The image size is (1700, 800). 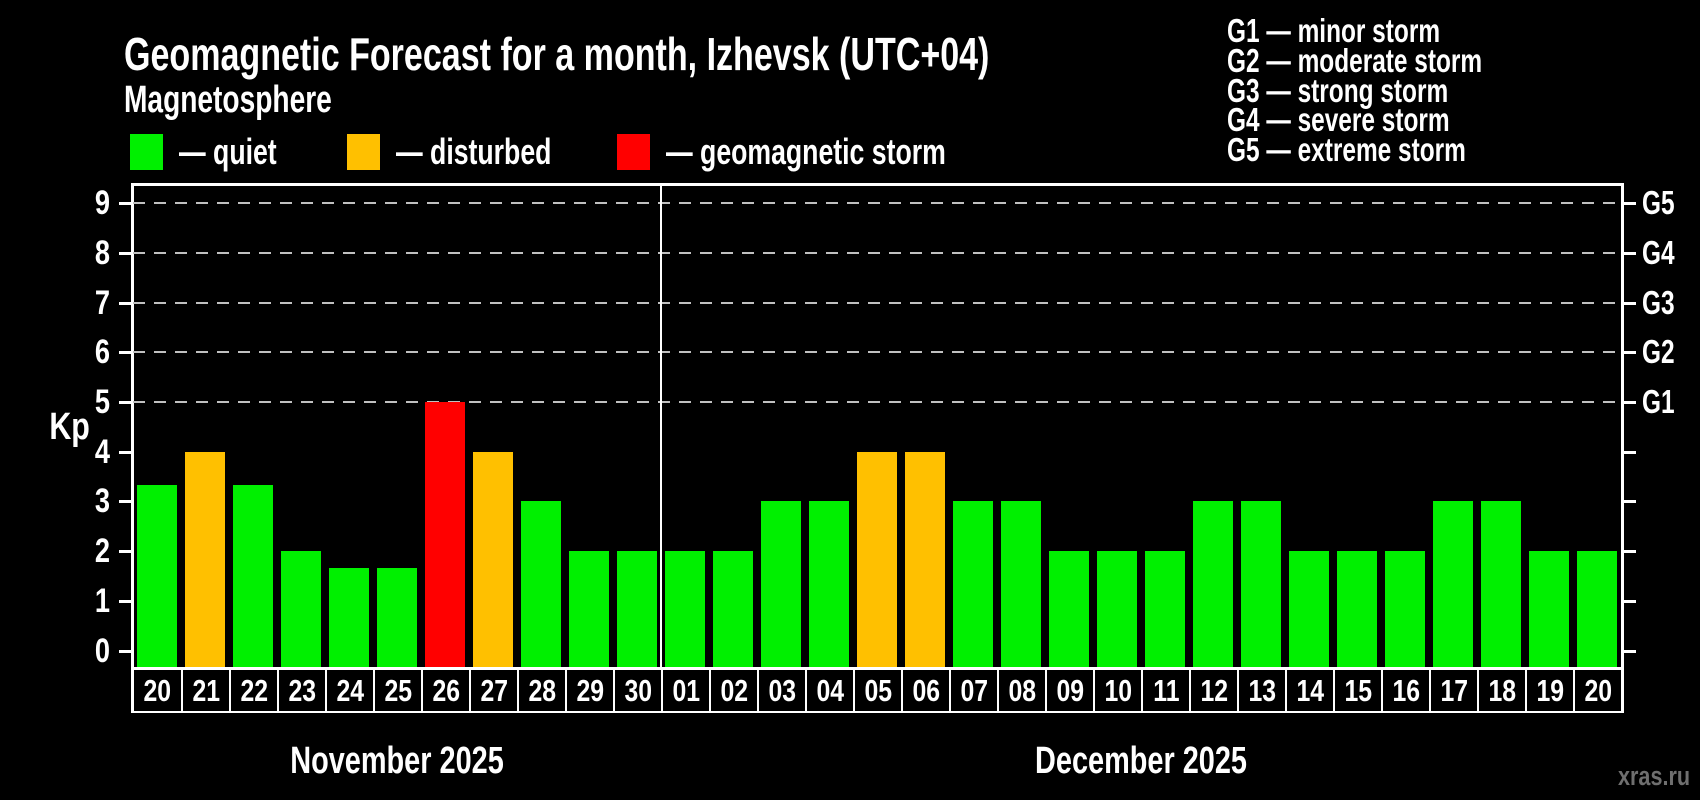 I want to click on y-axis-line, so click(x=132, y=448).